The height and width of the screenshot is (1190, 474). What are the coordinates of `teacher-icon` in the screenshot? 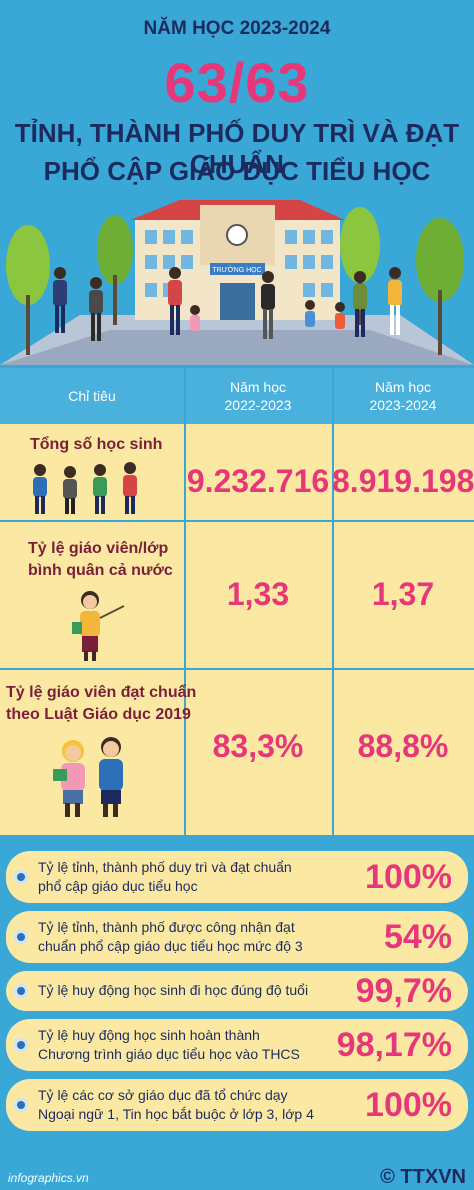 It's located at (98, 626).